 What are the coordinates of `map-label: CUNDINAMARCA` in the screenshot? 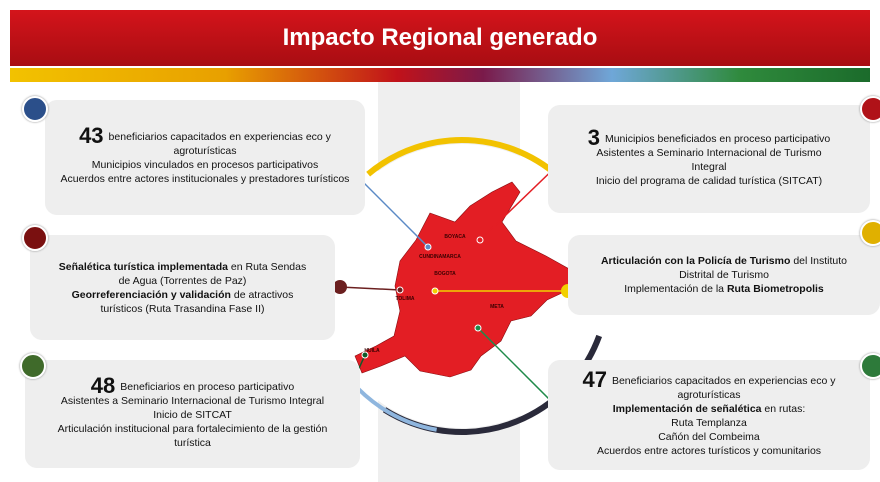 It's located at (440, 257).